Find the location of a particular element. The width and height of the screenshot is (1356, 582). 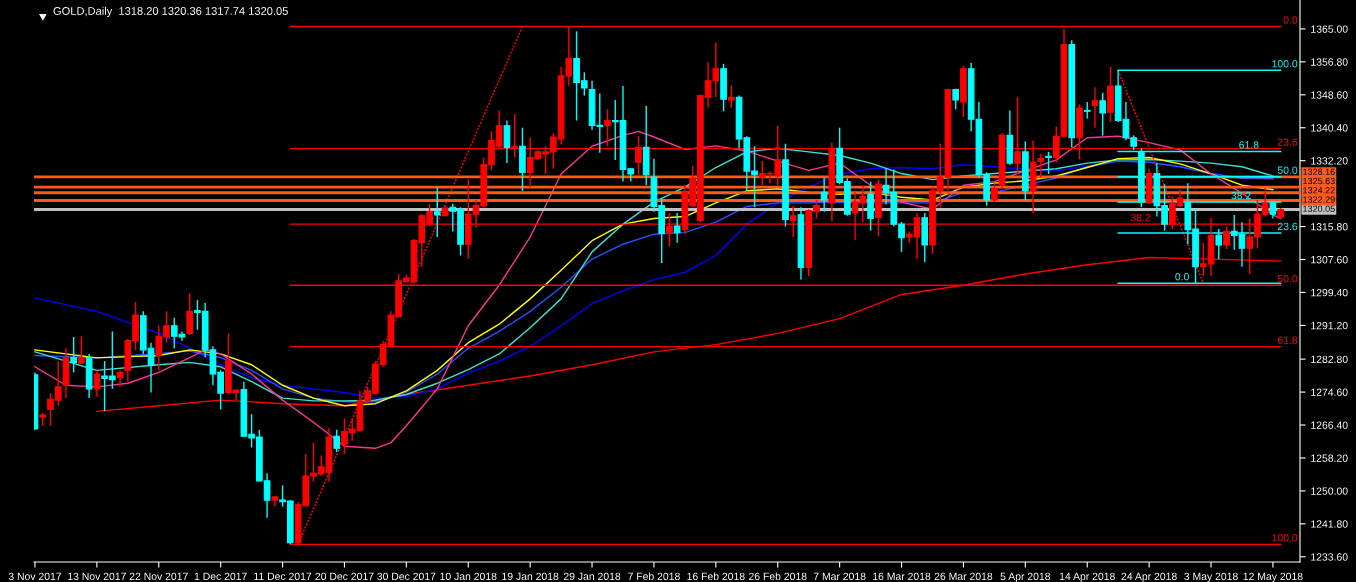

x-tick-label: 19 Jan 2018 is located at coordinates (530, 576).